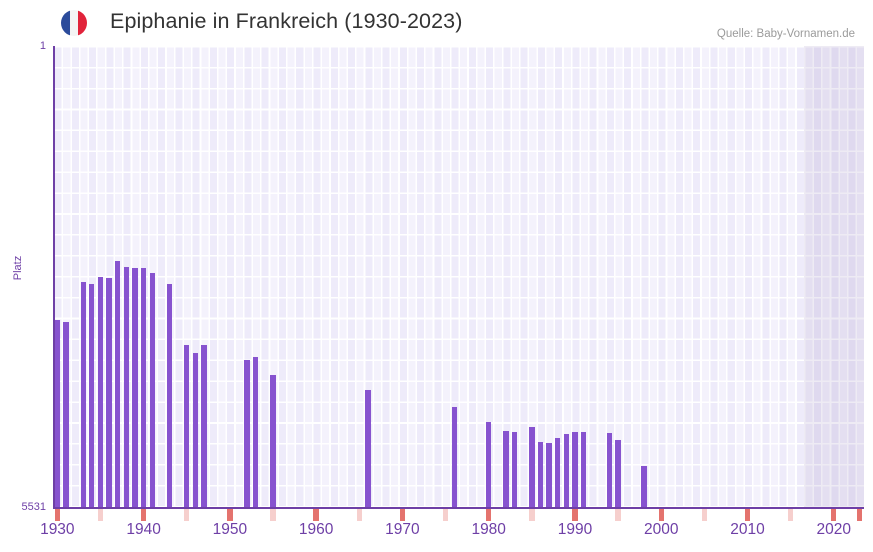 The image size is (873, 552). Describe the element at coordinates (575, 470) in the screenshot. I see `bar-1990` at that location.